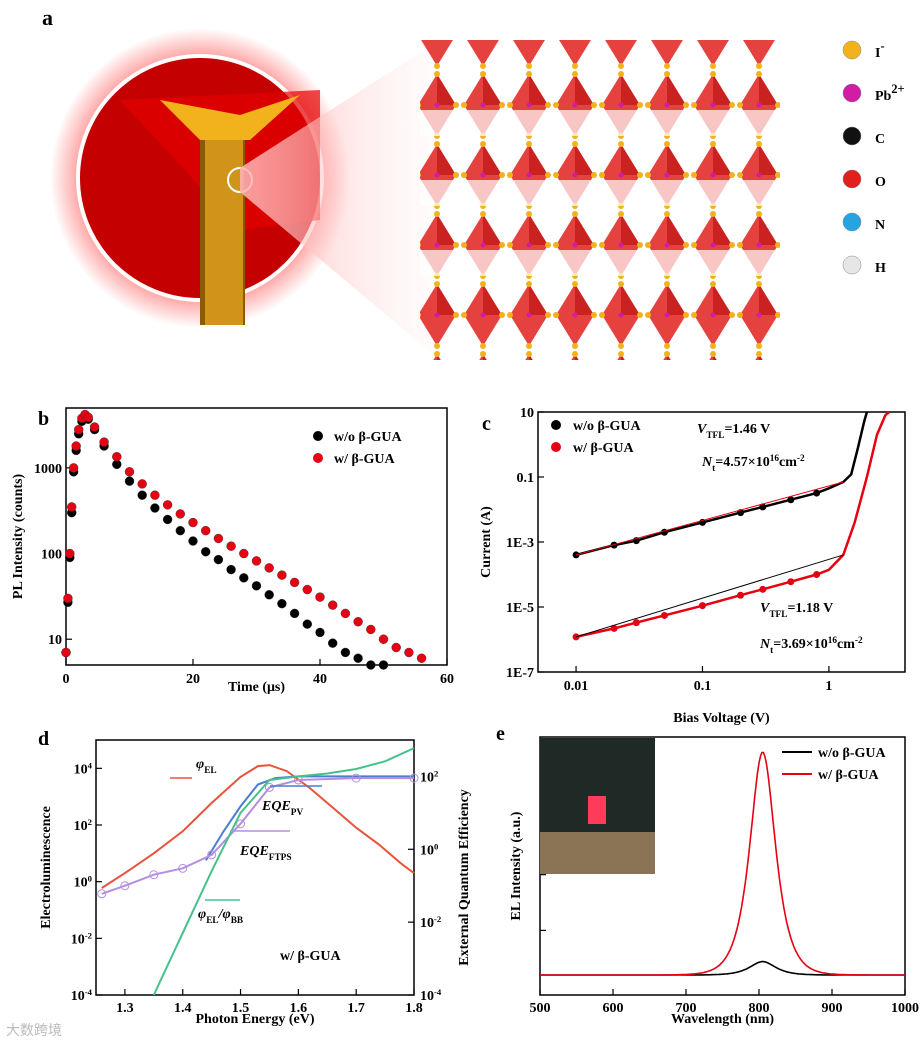  Describe the element at coordinates (714, 469) in the screenshot. I see `annotation-1-part: t` at that location.